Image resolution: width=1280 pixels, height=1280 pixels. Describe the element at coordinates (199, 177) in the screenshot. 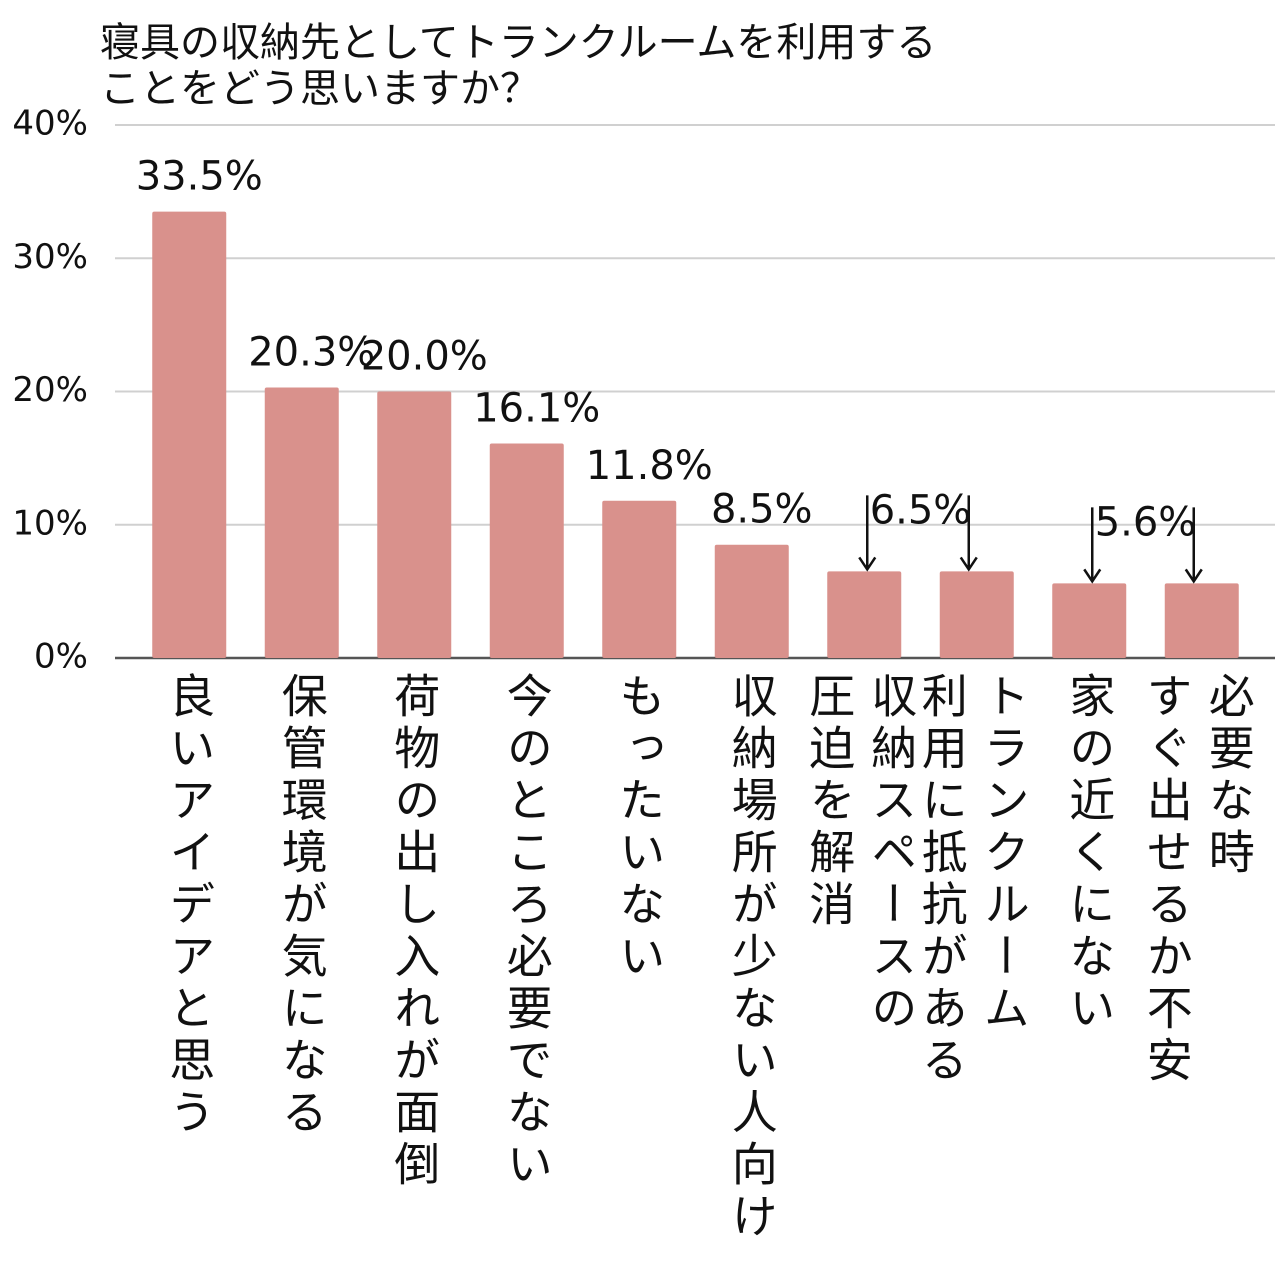

I see `value-label: 33.5%` at that location.